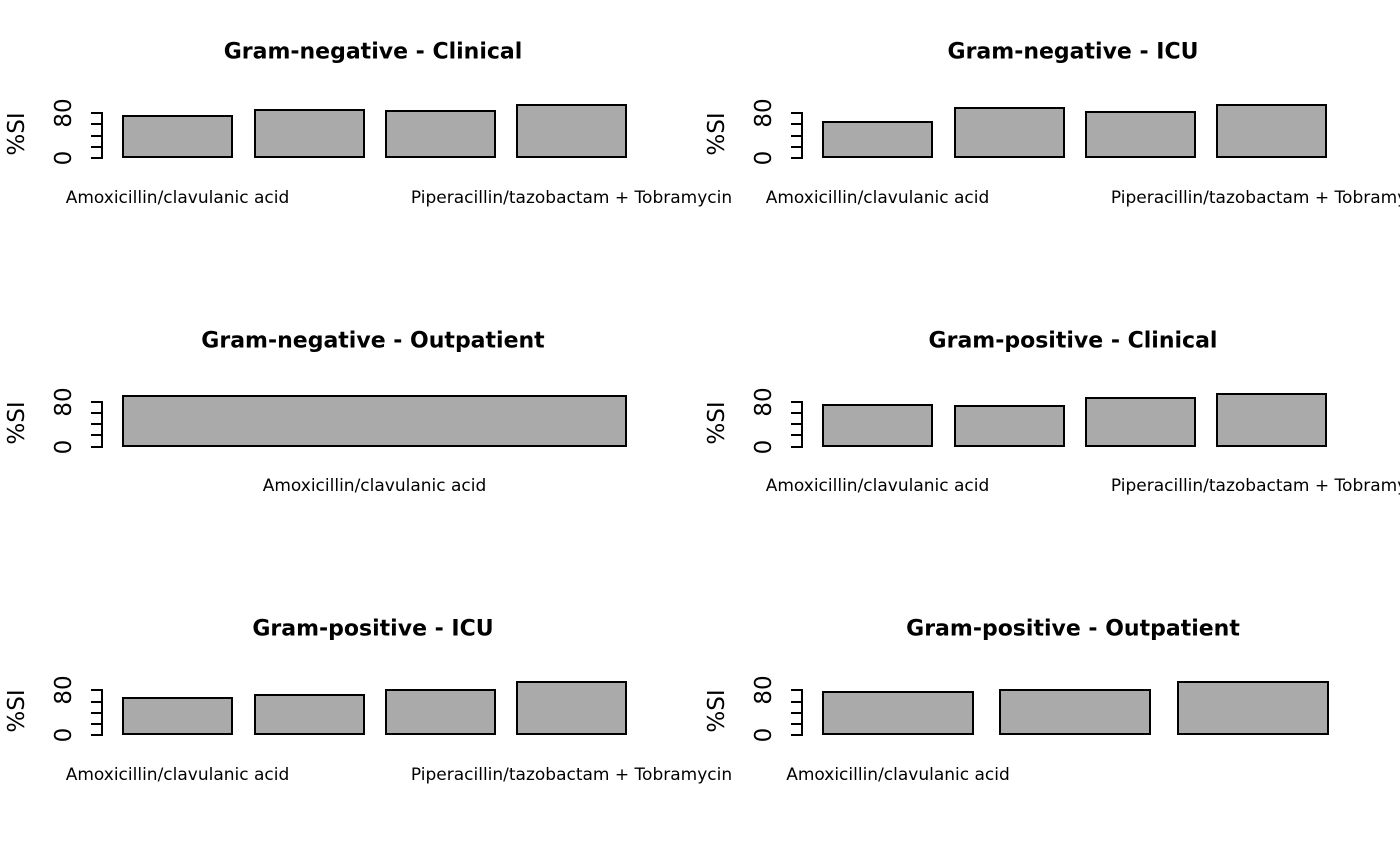 This screenshot has height=866, width=1400. What do you see at coordinates (1073, 52) in the screenshot?
I see `chart-title: Gram-negative - ICU` at bounding box center [1073, 52].